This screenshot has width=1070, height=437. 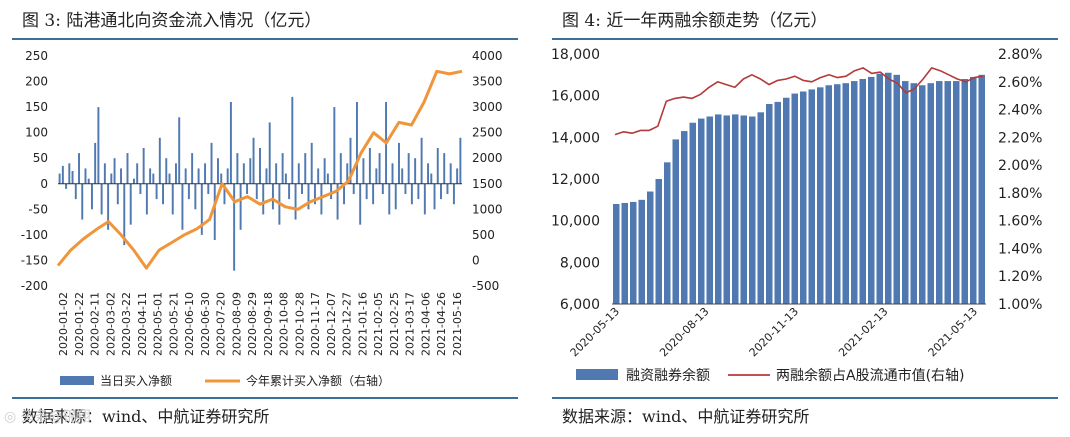 What do you see at coordinates (394, 324) in the screenshot?
I see `x-tick-label: 2021-02-25` at bounding box center [394, 324].